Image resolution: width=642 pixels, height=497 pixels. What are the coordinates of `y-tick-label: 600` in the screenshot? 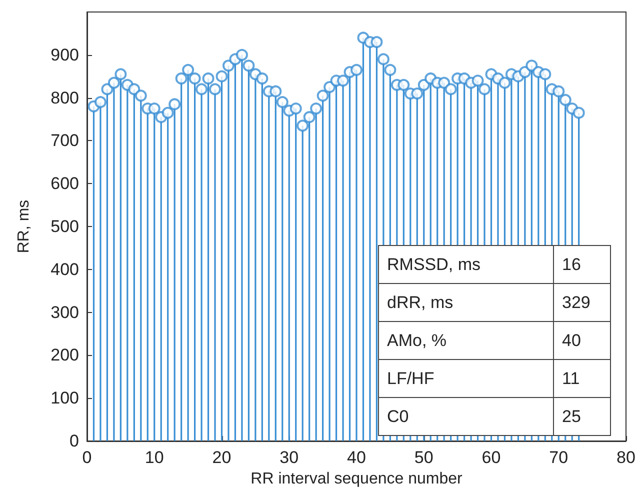 It's located at (64, 184).